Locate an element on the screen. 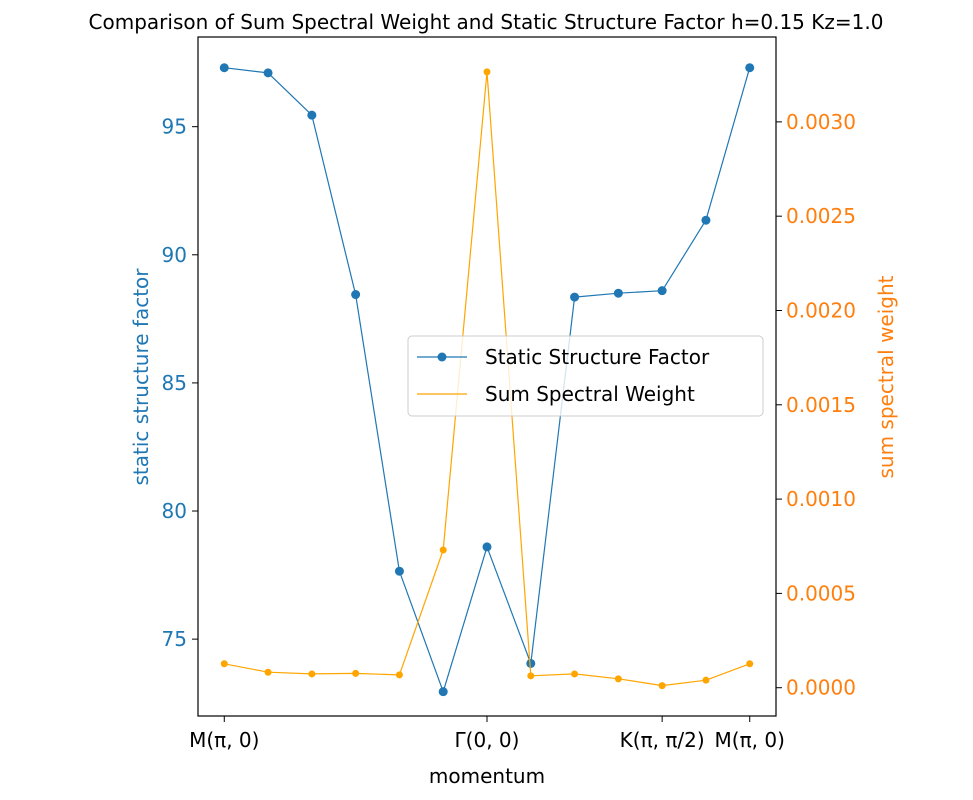 The width and height of the screenshot is (973, 800). right-tick-label: 0.0010 is located at coordinates (821, 499).